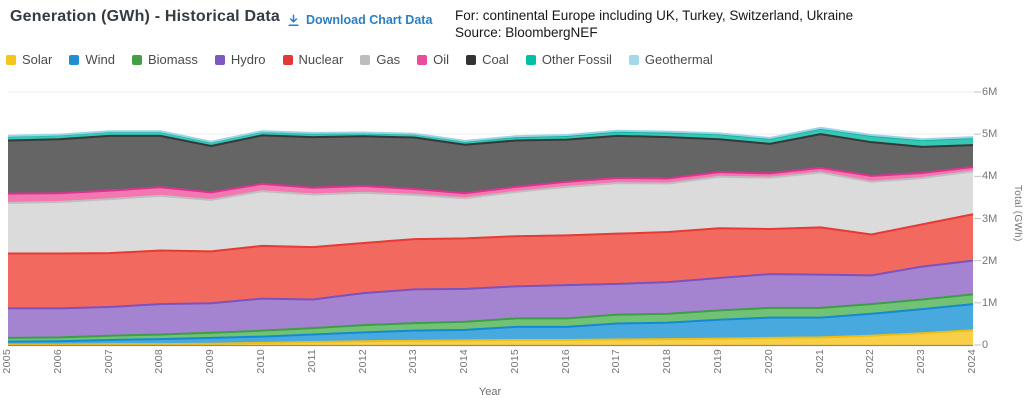 The image size is (1029, 405). I want to click on area-coal, so click(490, 164).